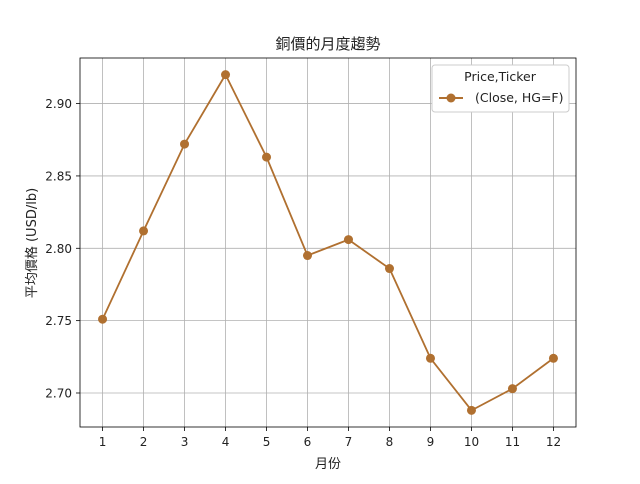 The width and height of the screenshot is (640, 484). Describe the element at coordinates (431, 442) in the screenshot. I see `x-tick-label: 9` at that location.